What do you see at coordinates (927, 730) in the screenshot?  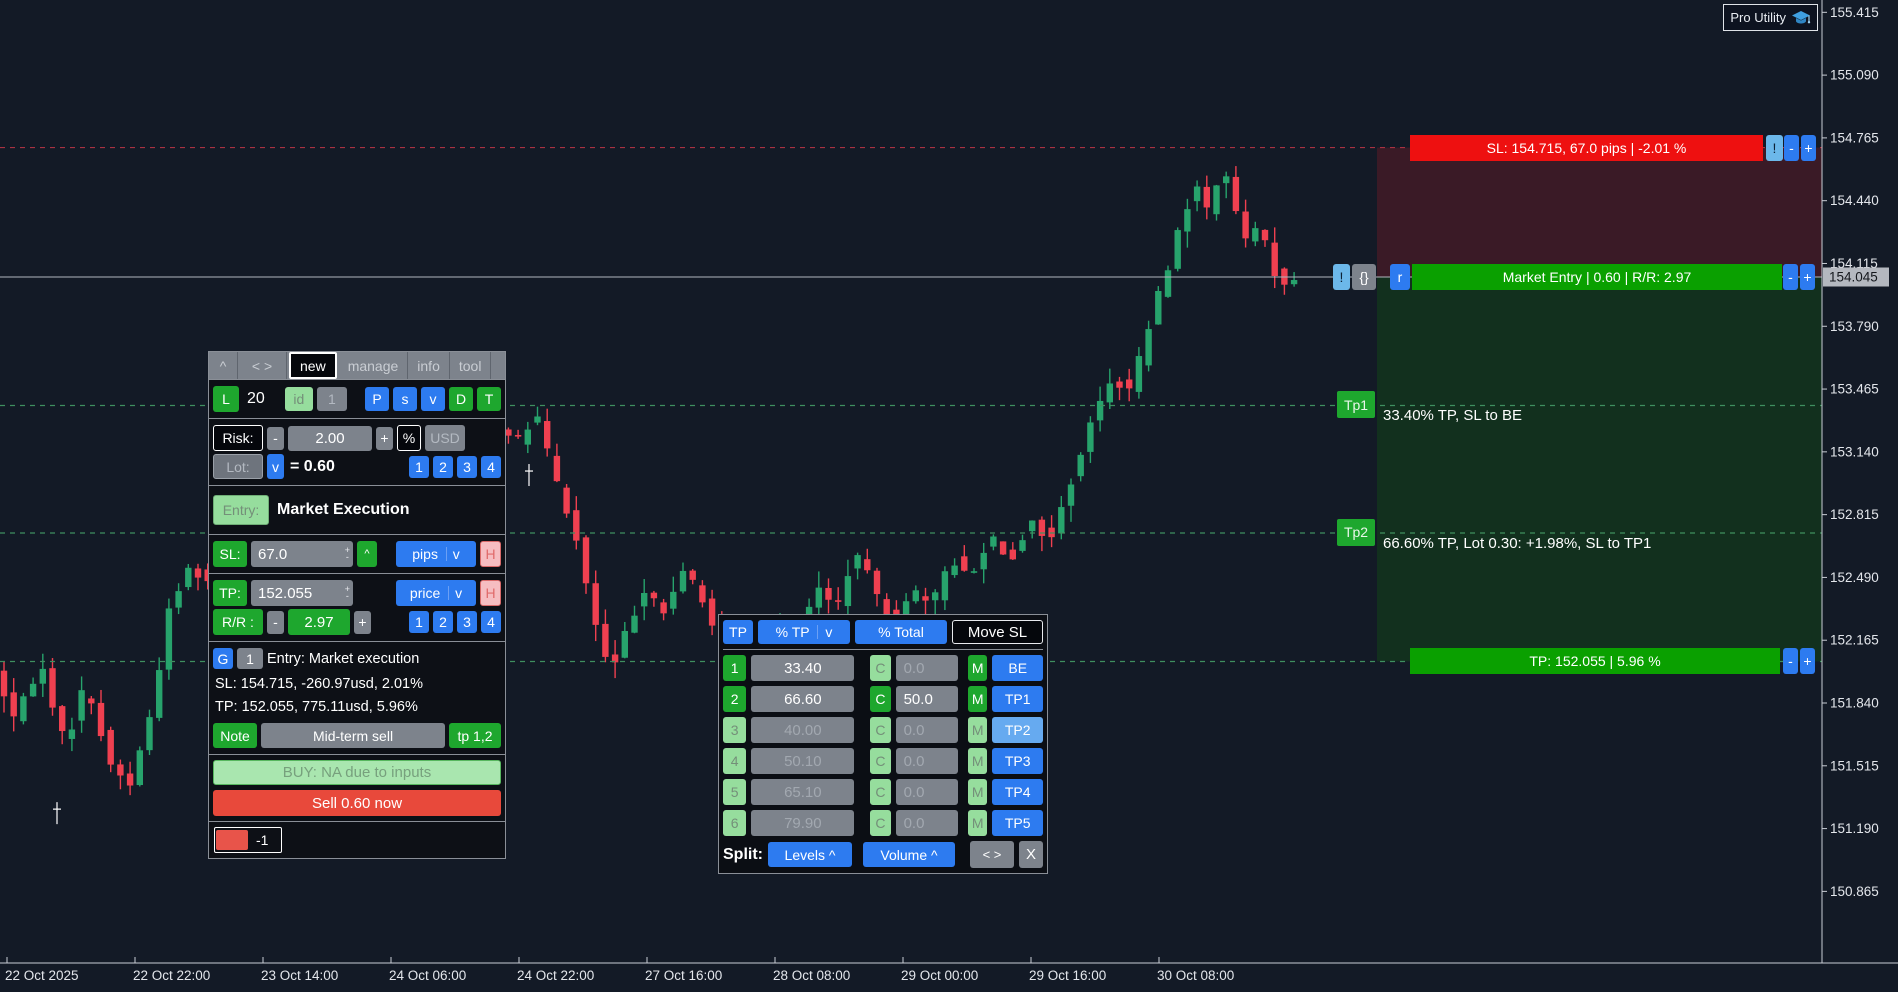 I see `tp-row-3-pct-total-input: 0.0` at bounding box center [927, 730].